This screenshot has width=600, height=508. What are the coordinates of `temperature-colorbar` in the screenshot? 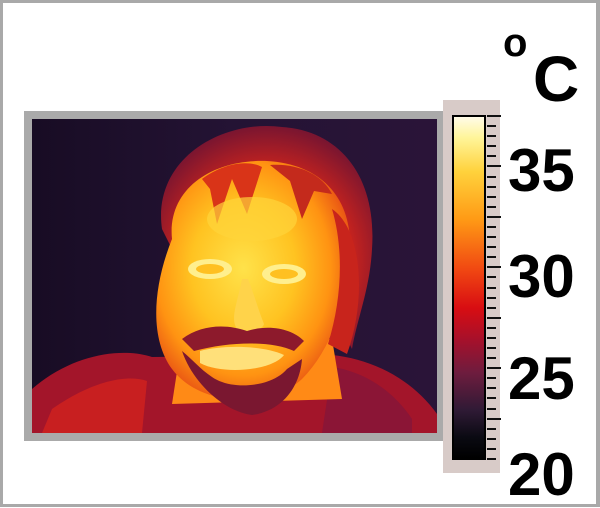 It's located at (469, 287).